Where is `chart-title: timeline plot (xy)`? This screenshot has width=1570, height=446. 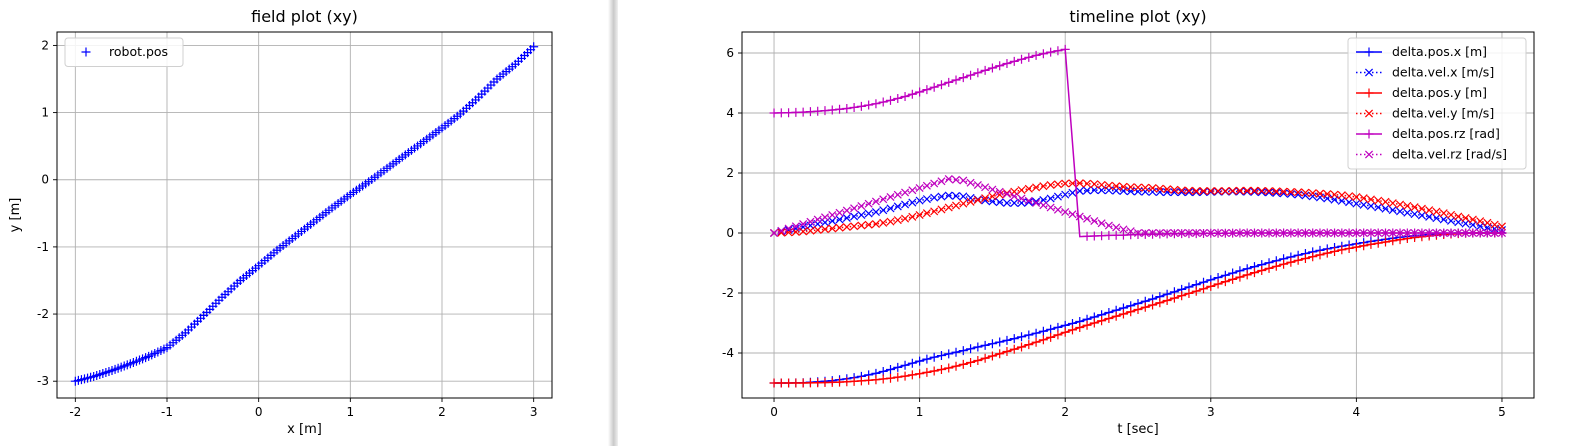 chart-title: timeline plot (xy) is located at coordinates (1137, 16).